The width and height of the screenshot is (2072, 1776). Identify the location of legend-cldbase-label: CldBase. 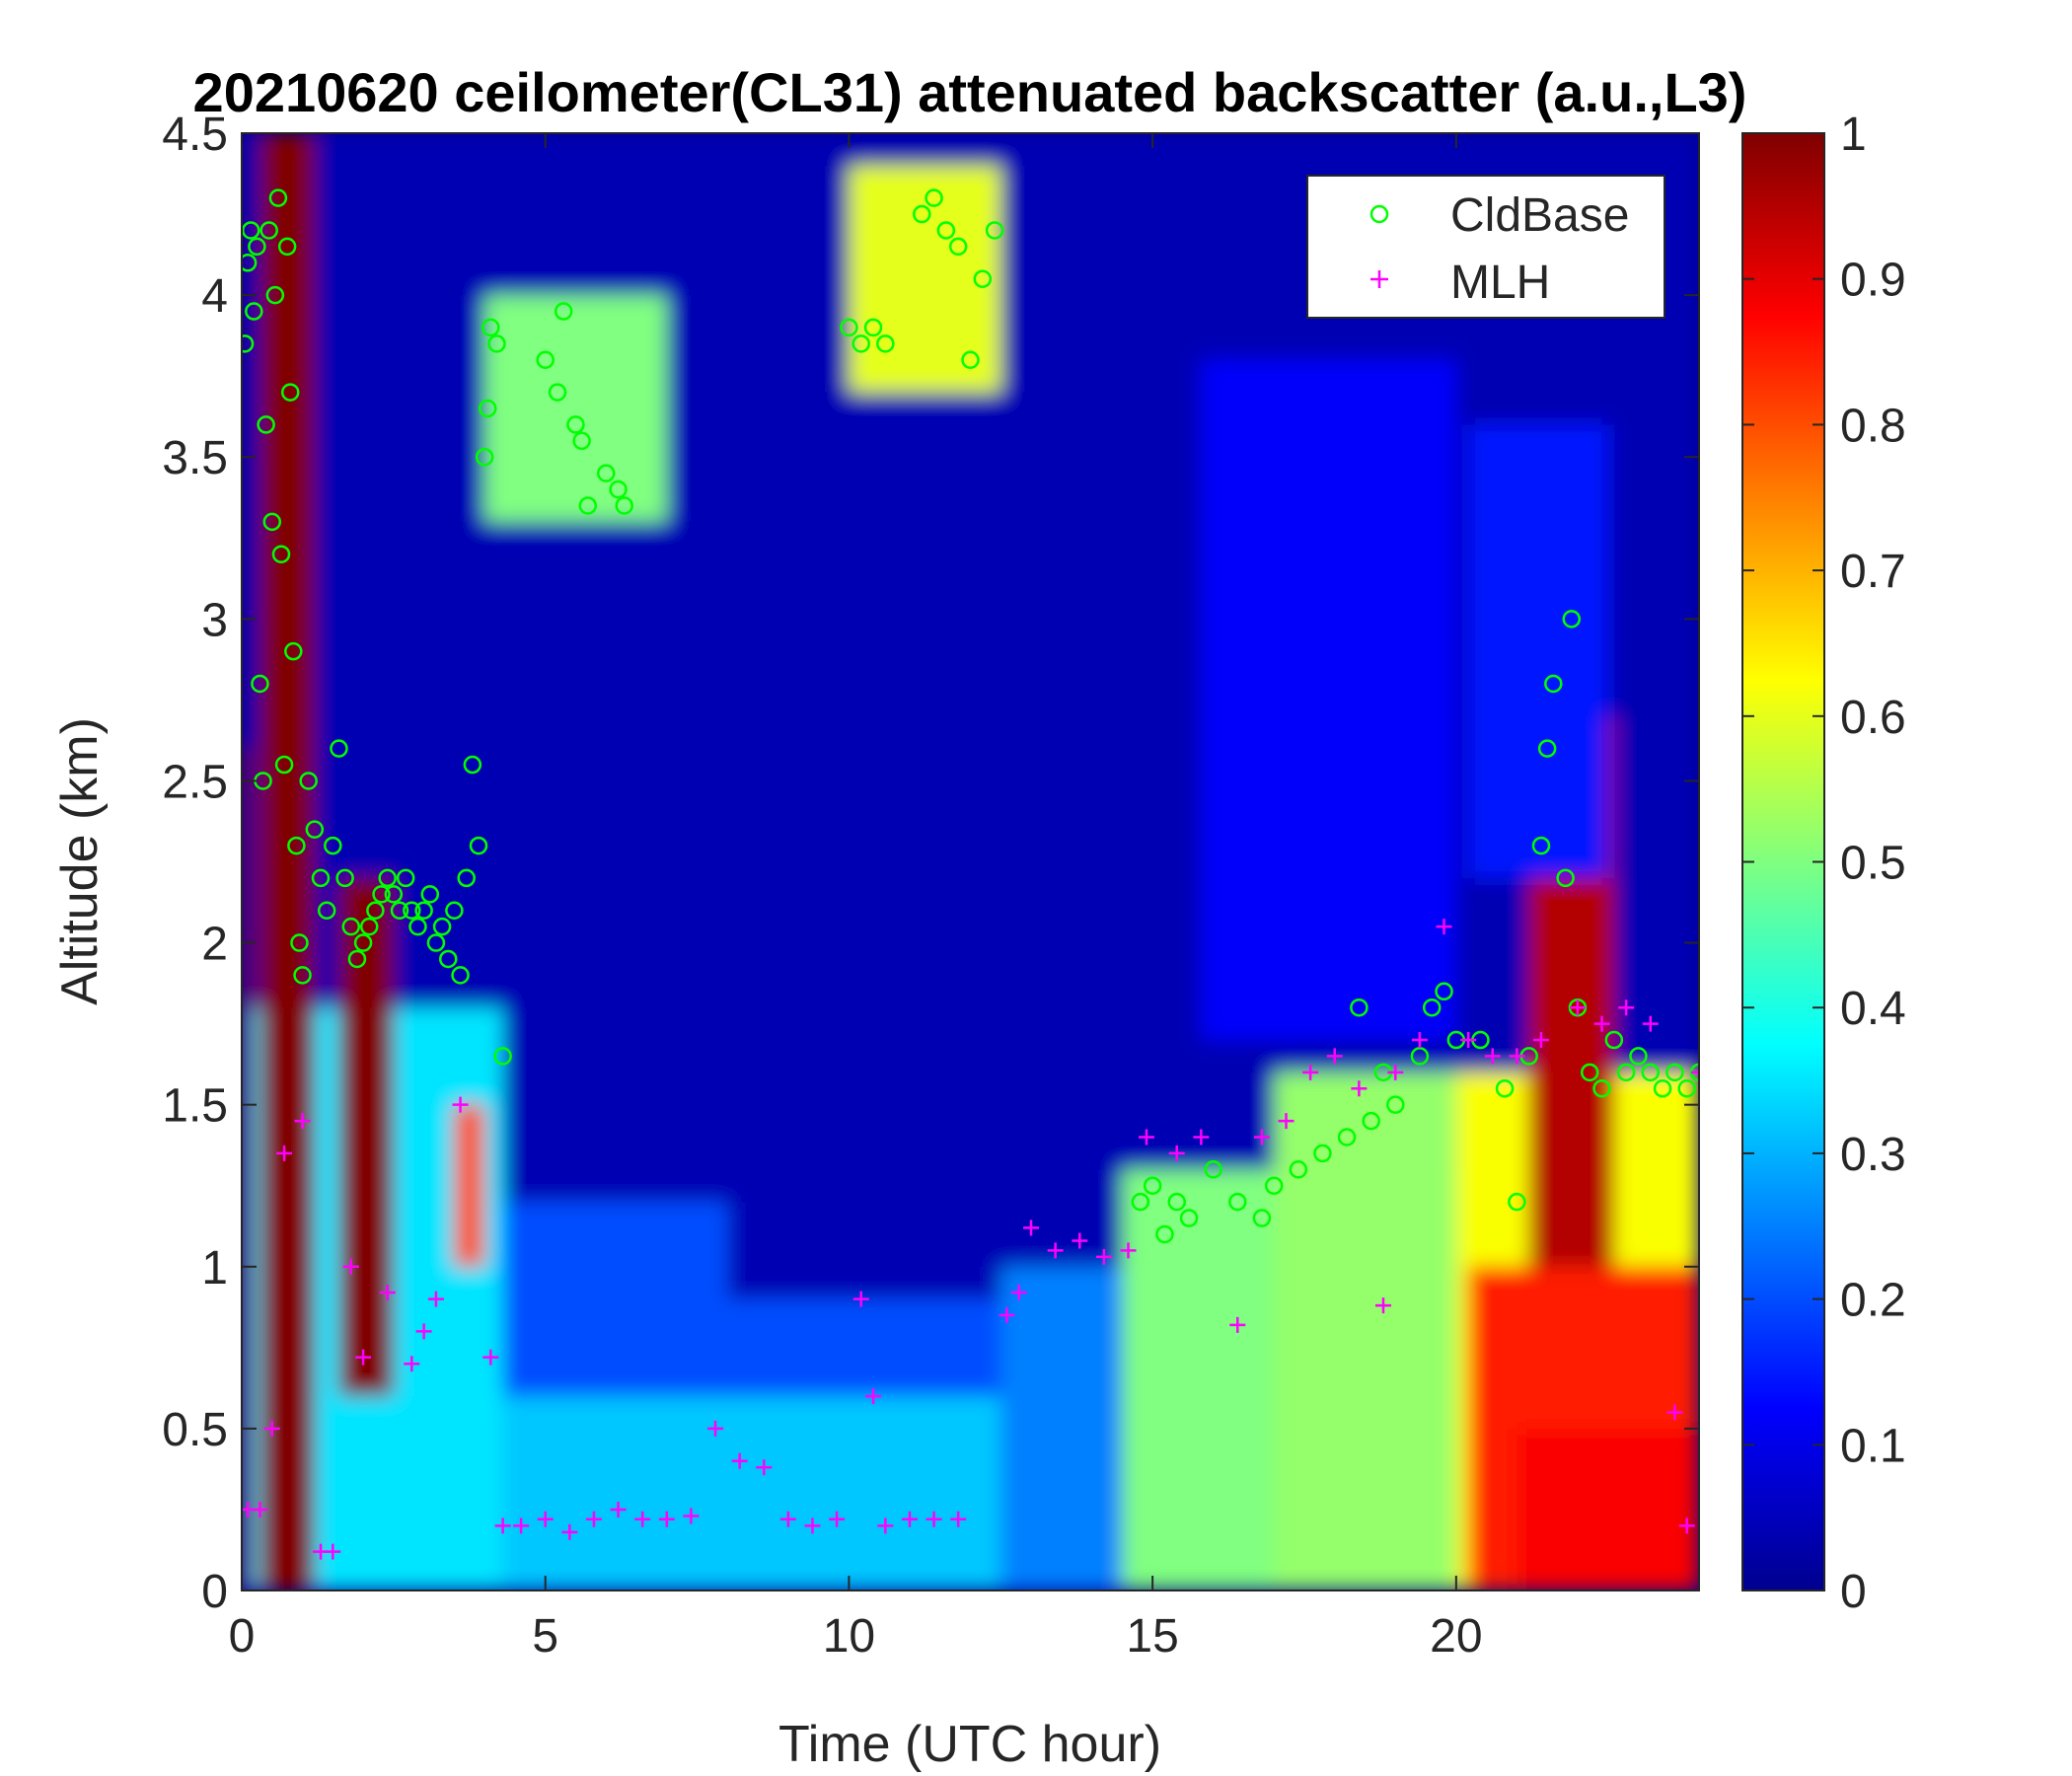
(1540, 216).